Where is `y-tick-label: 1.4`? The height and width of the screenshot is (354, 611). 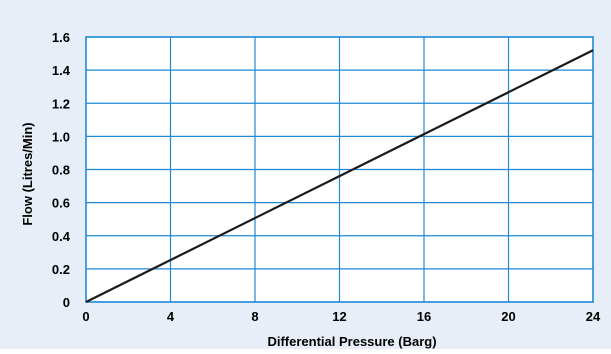
y-tick-label: 1.4 is located at coordinates (61, 70).